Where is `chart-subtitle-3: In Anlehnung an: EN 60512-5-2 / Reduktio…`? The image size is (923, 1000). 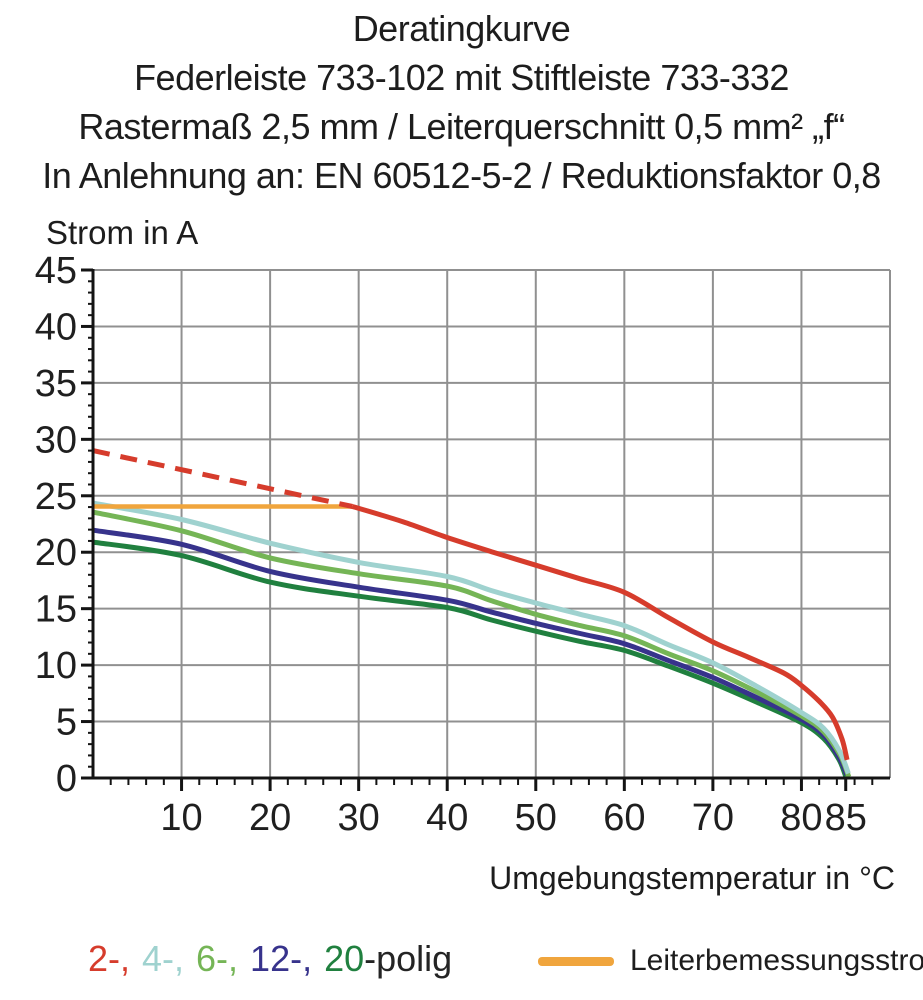
chart-subtitle-3: In Anlehnung an: EN 60512-5-2 / Reduktio… is located at coordinates (461, 175).